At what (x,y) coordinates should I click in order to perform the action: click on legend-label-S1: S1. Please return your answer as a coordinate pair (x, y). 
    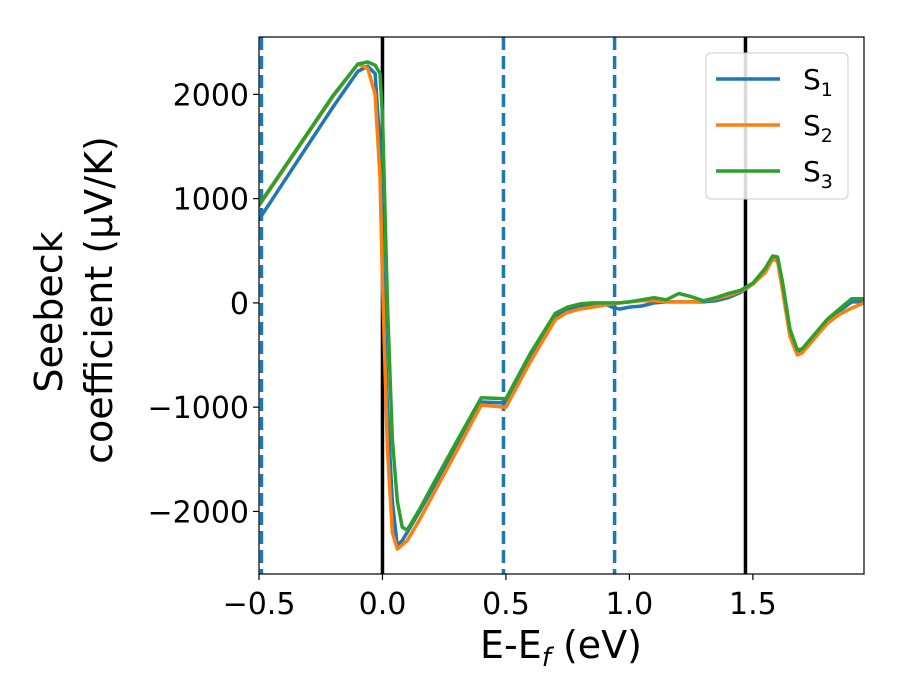
    Looking at the image, I should click on (818, 82).